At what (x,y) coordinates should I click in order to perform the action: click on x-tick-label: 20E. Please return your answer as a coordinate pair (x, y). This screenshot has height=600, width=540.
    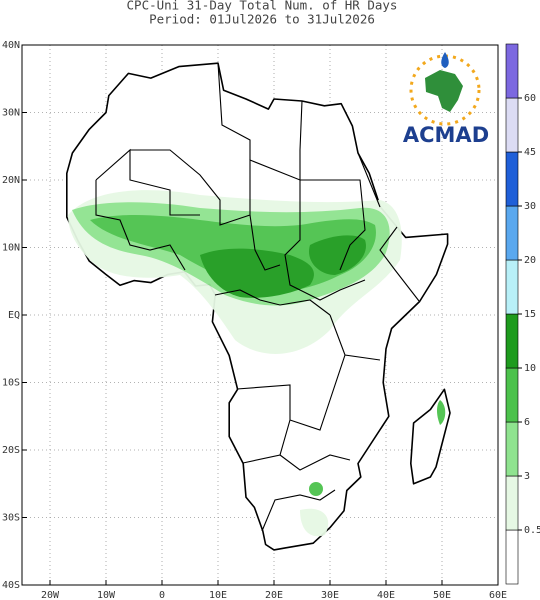
    Looking at the image, I should click on (274, 595).